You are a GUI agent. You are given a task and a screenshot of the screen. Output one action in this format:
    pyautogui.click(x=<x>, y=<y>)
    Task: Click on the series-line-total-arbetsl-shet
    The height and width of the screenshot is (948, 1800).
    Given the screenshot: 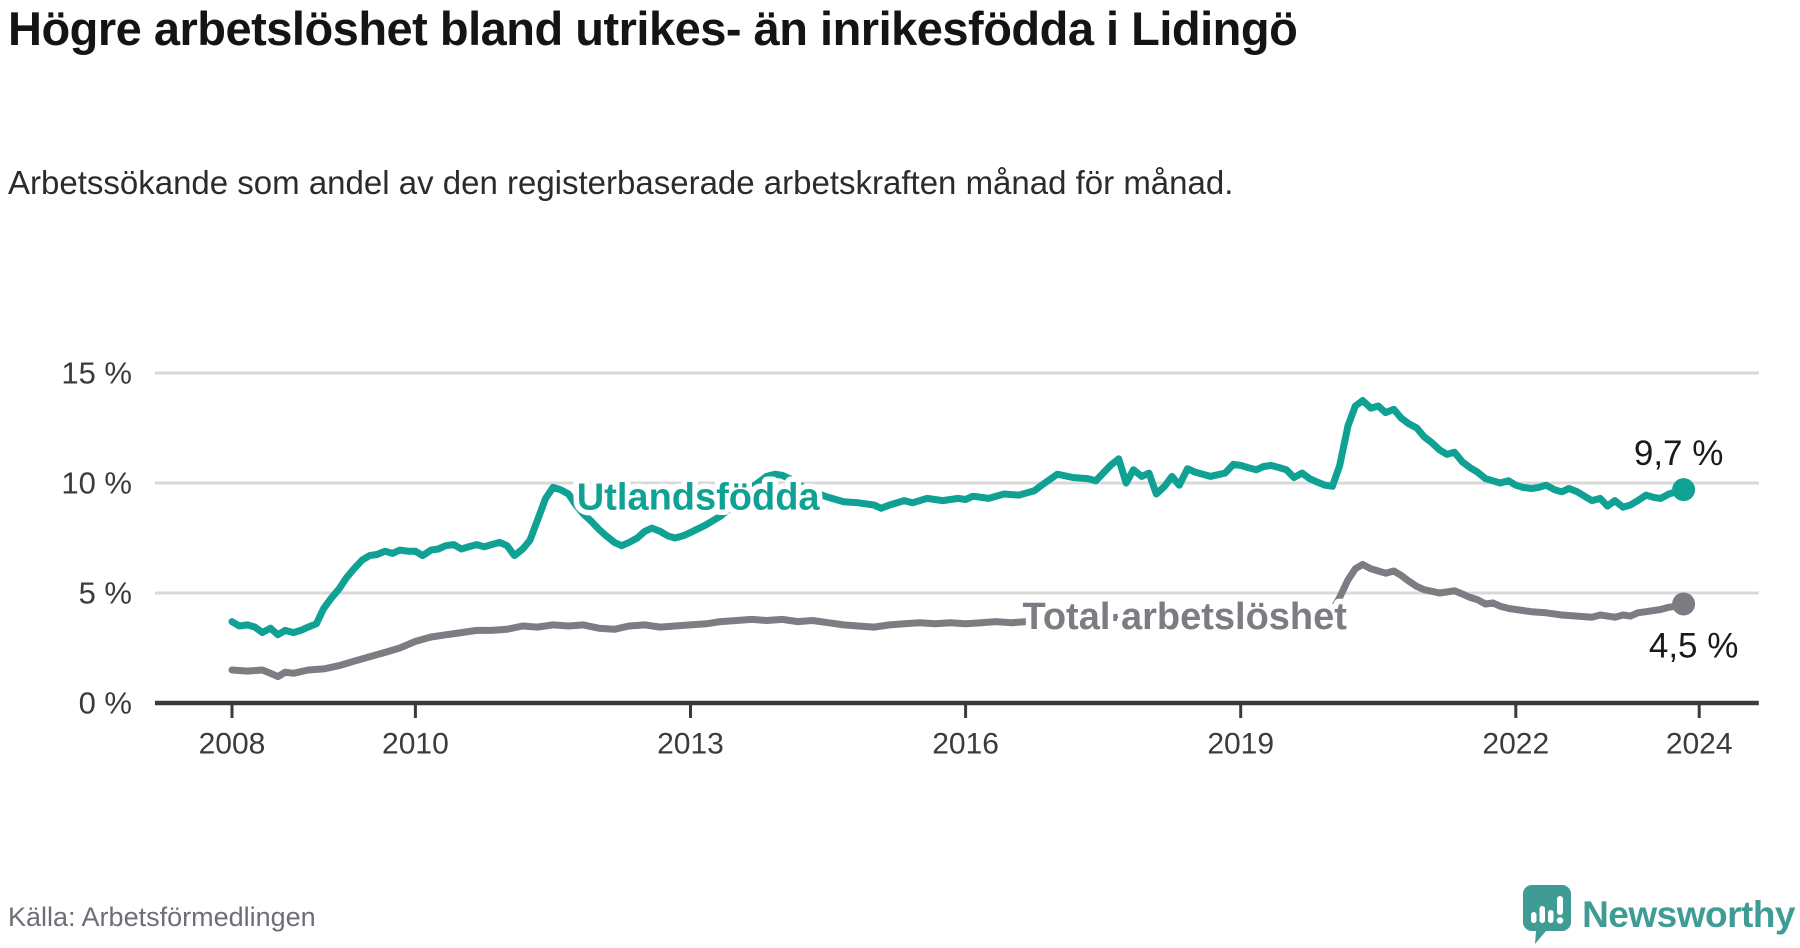 What is the action you would take?
    pyautogui.click(x=958, y=620)
    